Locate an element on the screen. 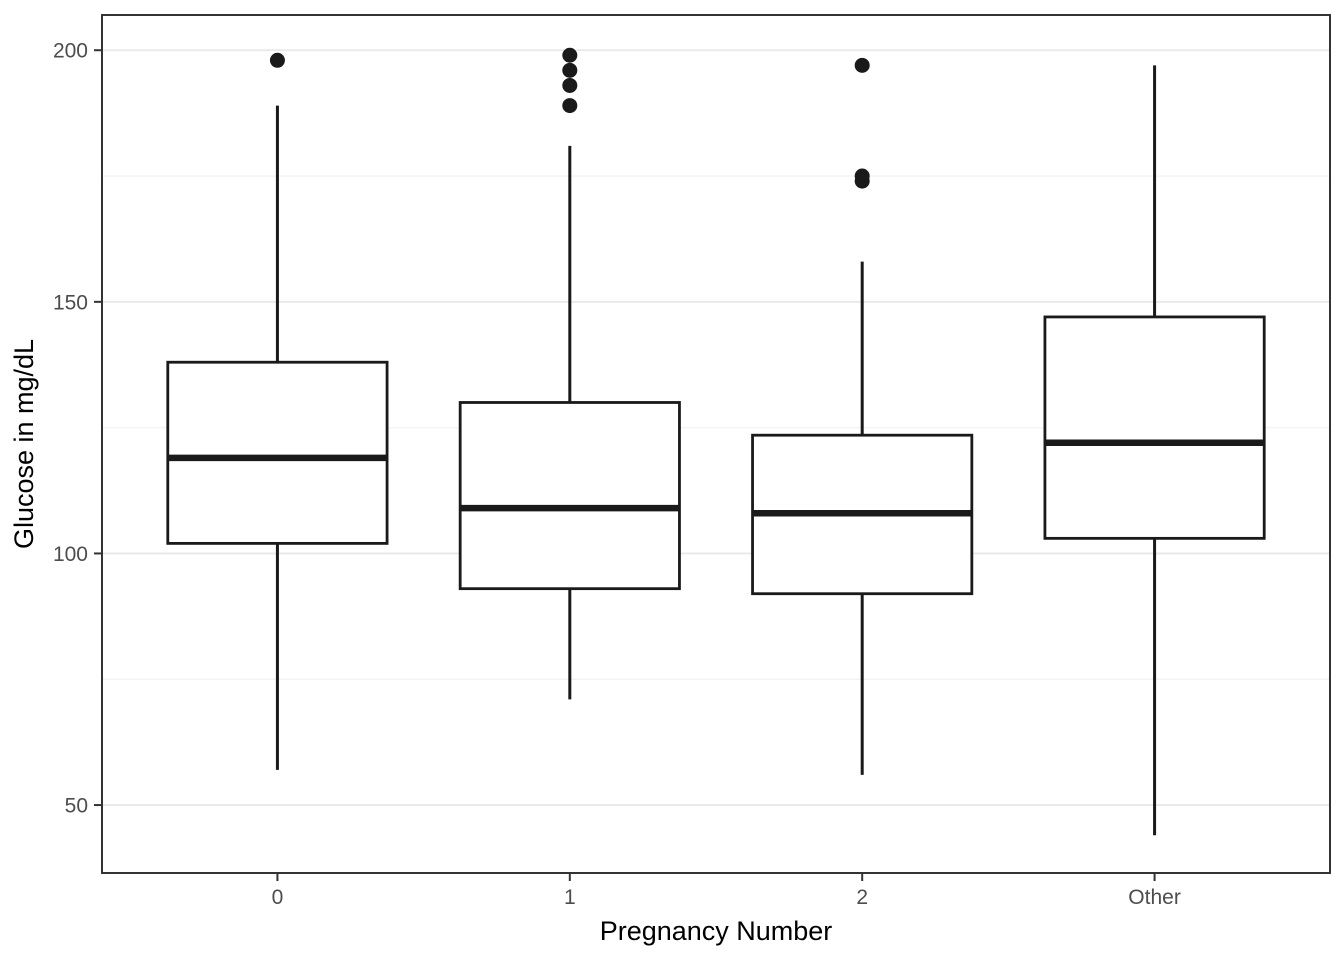 Image resolution: width=1344 pixels, height=960 pixels. y-tick-label: 100 is located at coordinates (70, 554).